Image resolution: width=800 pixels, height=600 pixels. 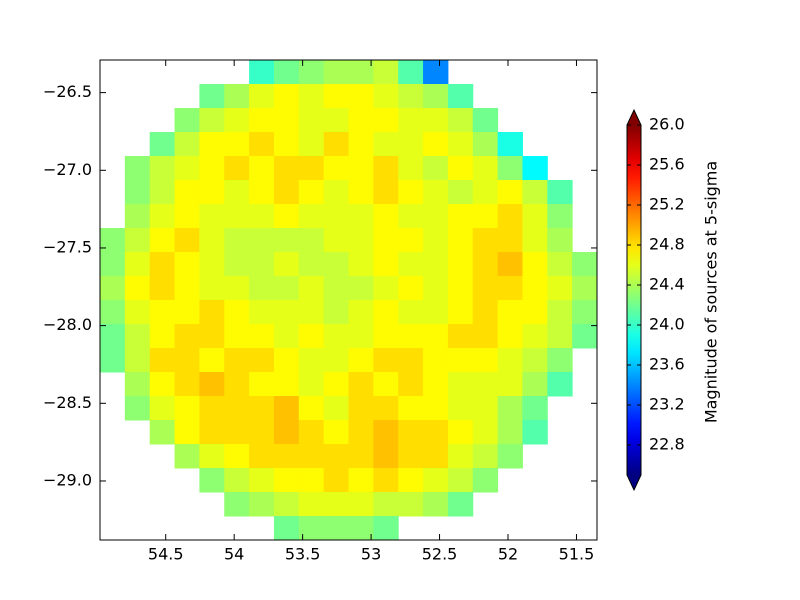 What do you see at coordinates (166, 554) in the screenshot?
I see `x-tick-label: 54.5` at bounding box center [166, 554].